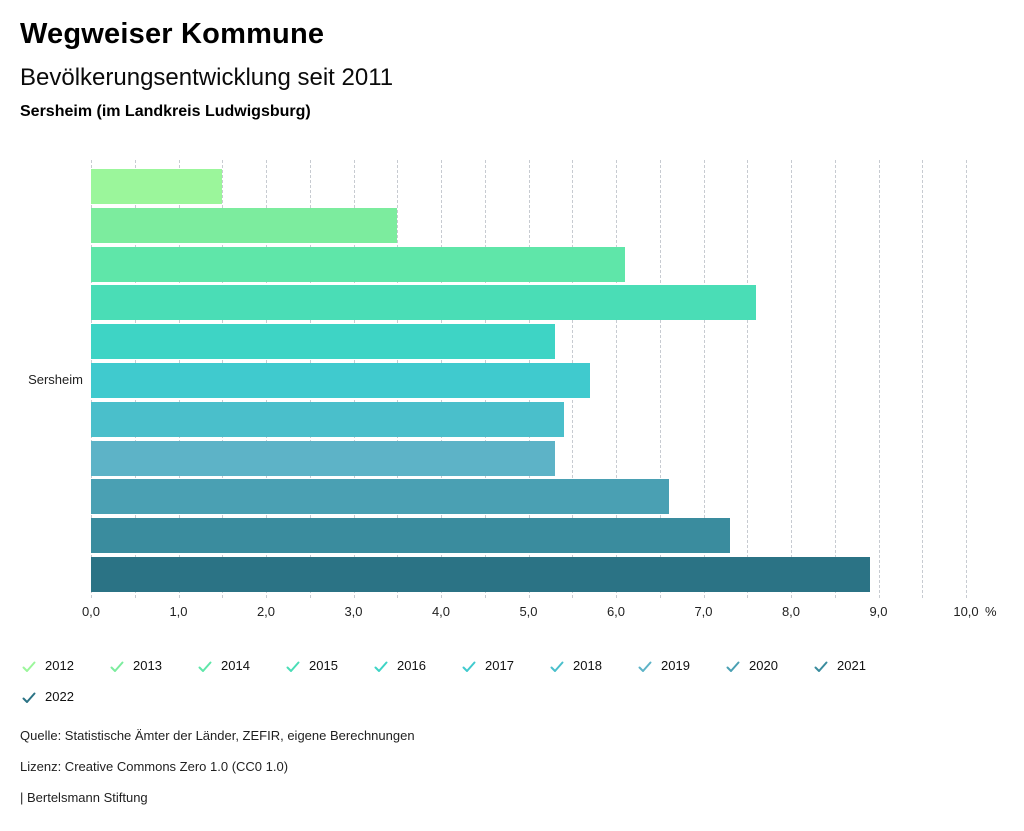 The image size is (1024, 831). Describe the element at coordinates (323, 665) in the screenshot. I see `legend-year-label: 2015` at that location.